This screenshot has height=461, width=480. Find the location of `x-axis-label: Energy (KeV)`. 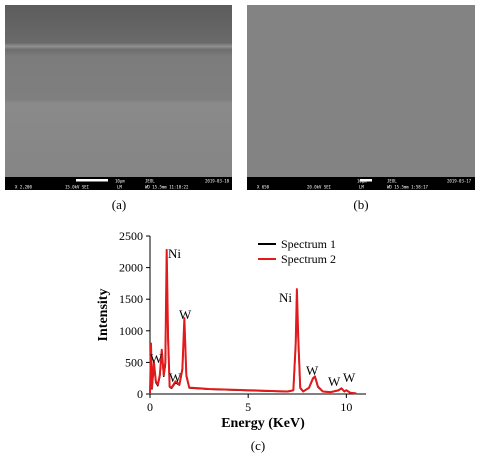

x-axis-label: Energy (KeV) is located at coordinates (263, 423).